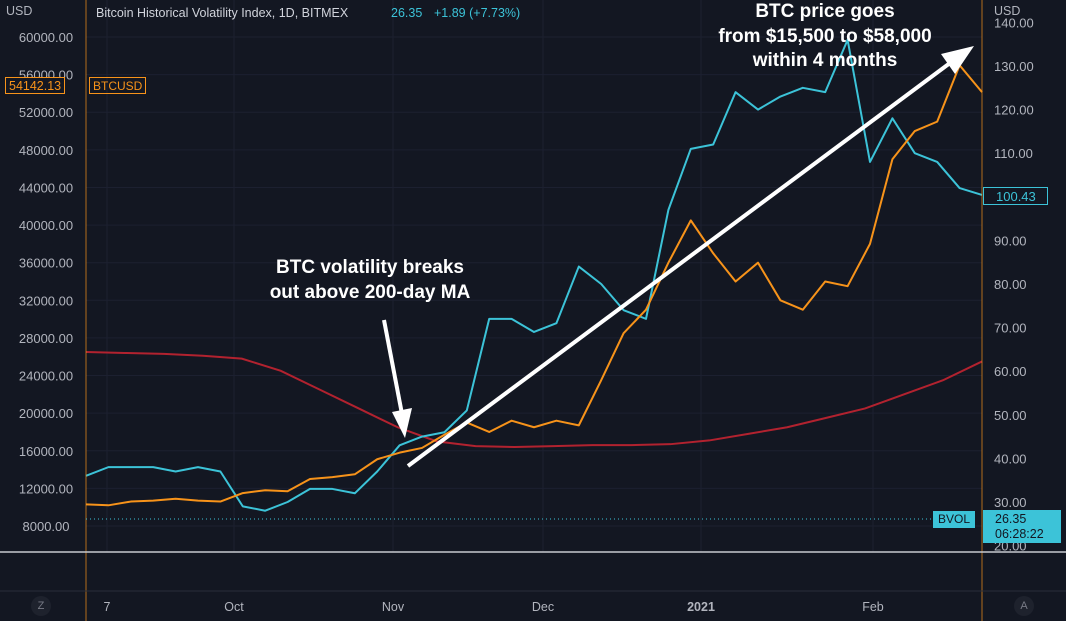  Describe the element at coordinates (402, 423) in the screenshot. I see `volatility-arrow-head` at that location.